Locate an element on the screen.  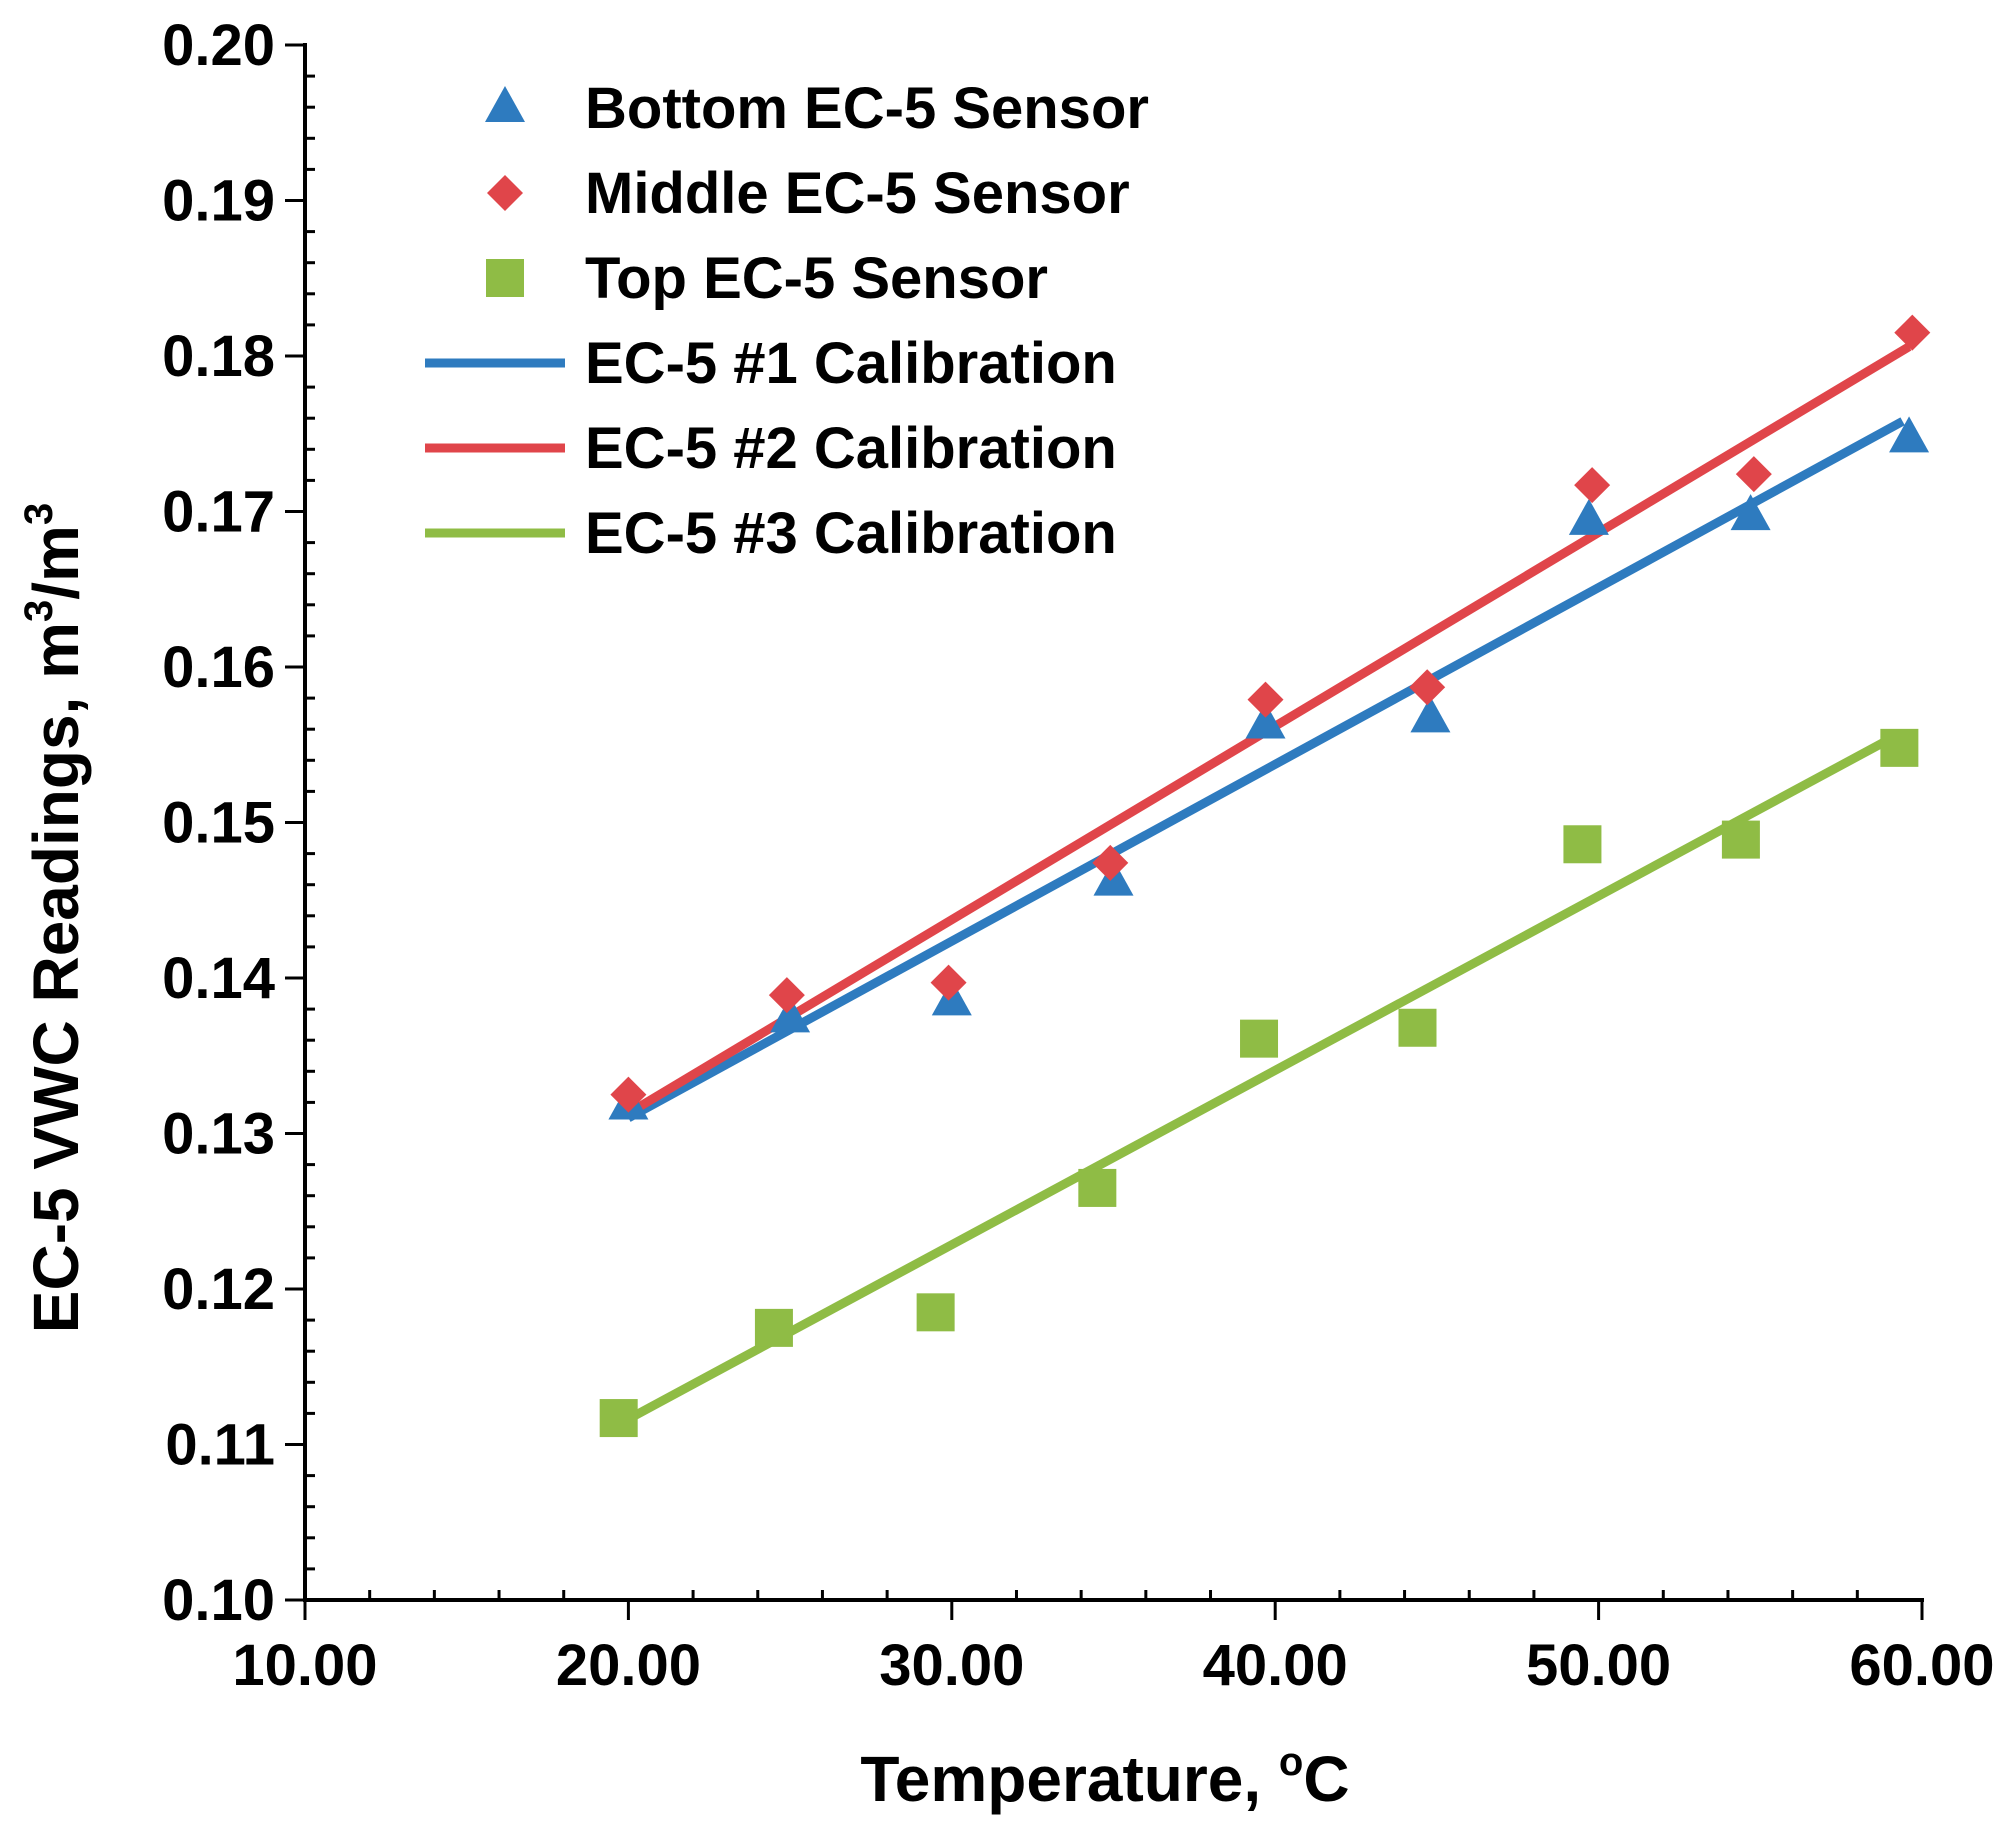
y-tick-label: 0.15 is located at coordinates (218, 823).